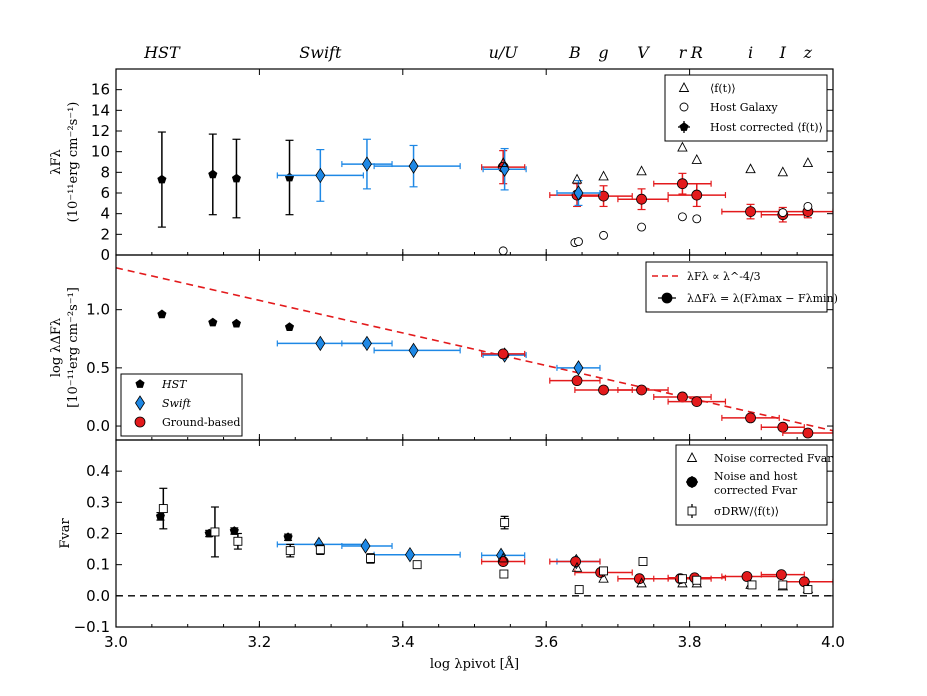 This screenshot has height=696, width=927. I want to click on legend-label-noise-host-1: Noise and host, so click(756, 476).